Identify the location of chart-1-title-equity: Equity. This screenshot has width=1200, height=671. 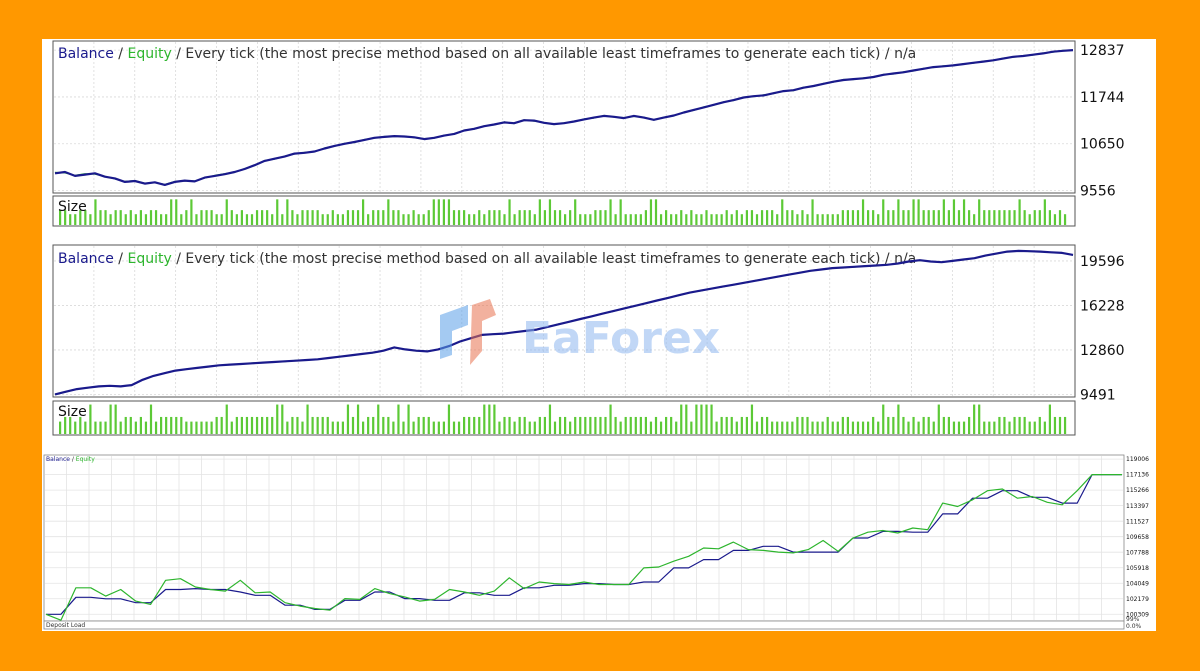
(149, 54).